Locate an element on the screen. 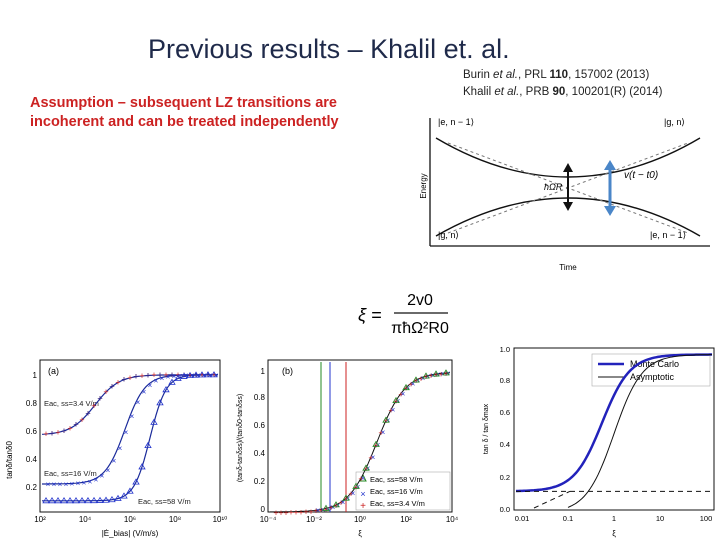 This screenshot has width=720, height=540. formula-numerator: 2v0 is located at coordinates (420, 300).